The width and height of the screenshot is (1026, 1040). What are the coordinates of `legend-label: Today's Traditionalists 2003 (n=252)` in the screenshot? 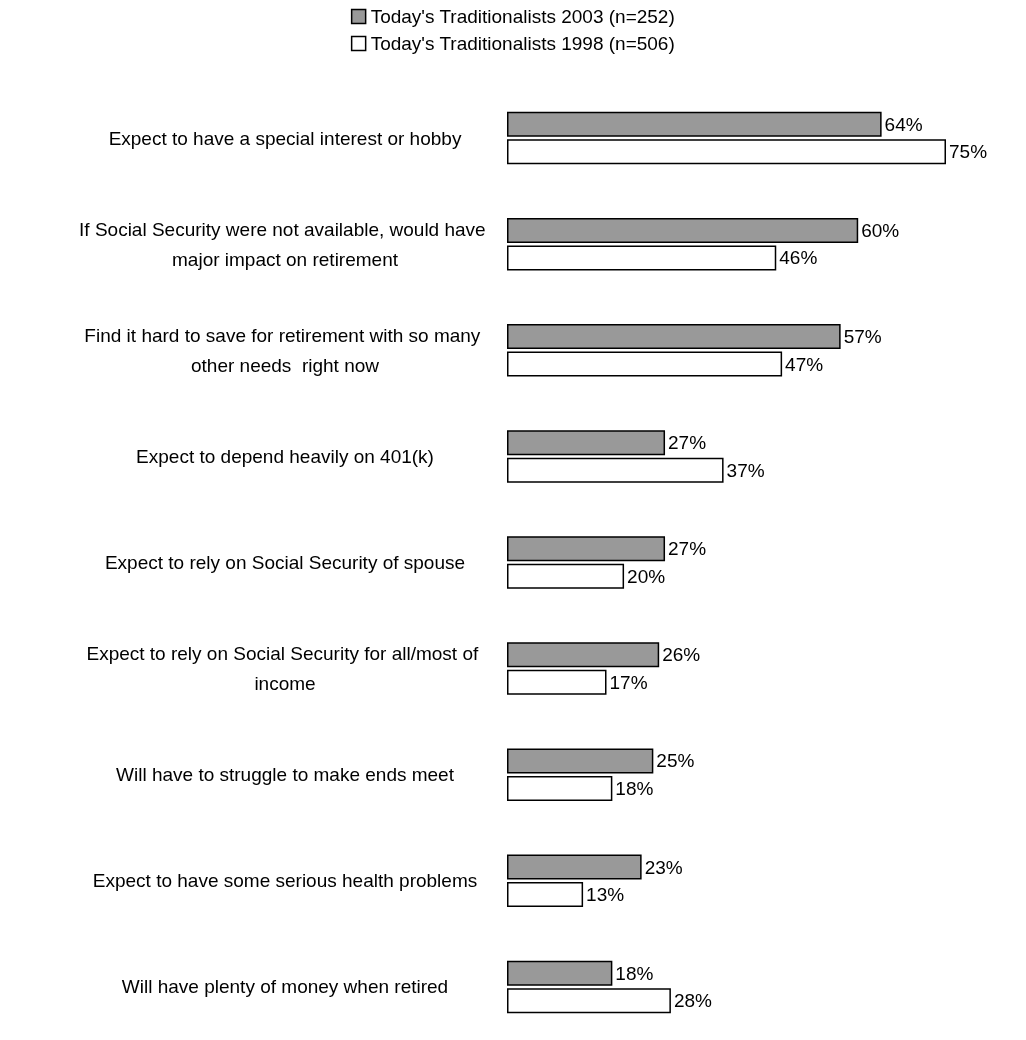 It's located at (522, 16).